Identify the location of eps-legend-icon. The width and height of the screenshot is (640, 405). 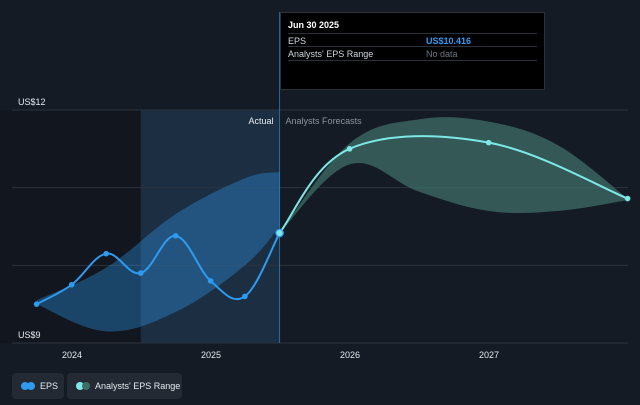
(29, 386).